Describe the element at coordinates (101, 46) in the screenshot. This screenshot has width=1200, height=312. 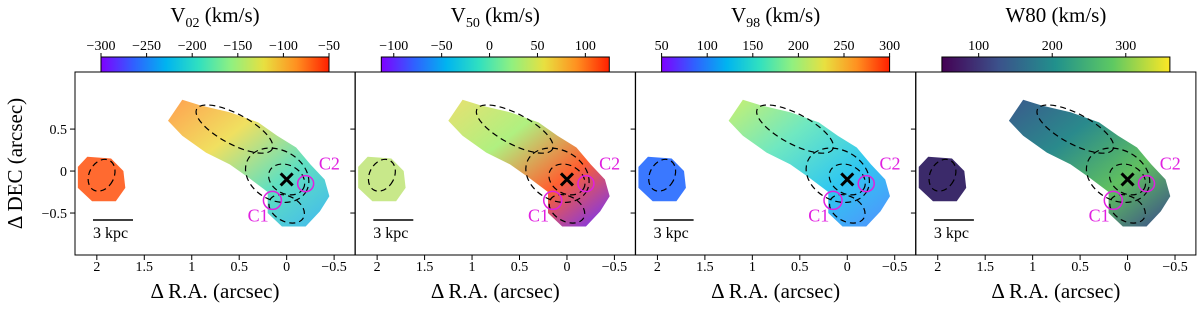
I see `colorbar-tick-label: −300` at that location.